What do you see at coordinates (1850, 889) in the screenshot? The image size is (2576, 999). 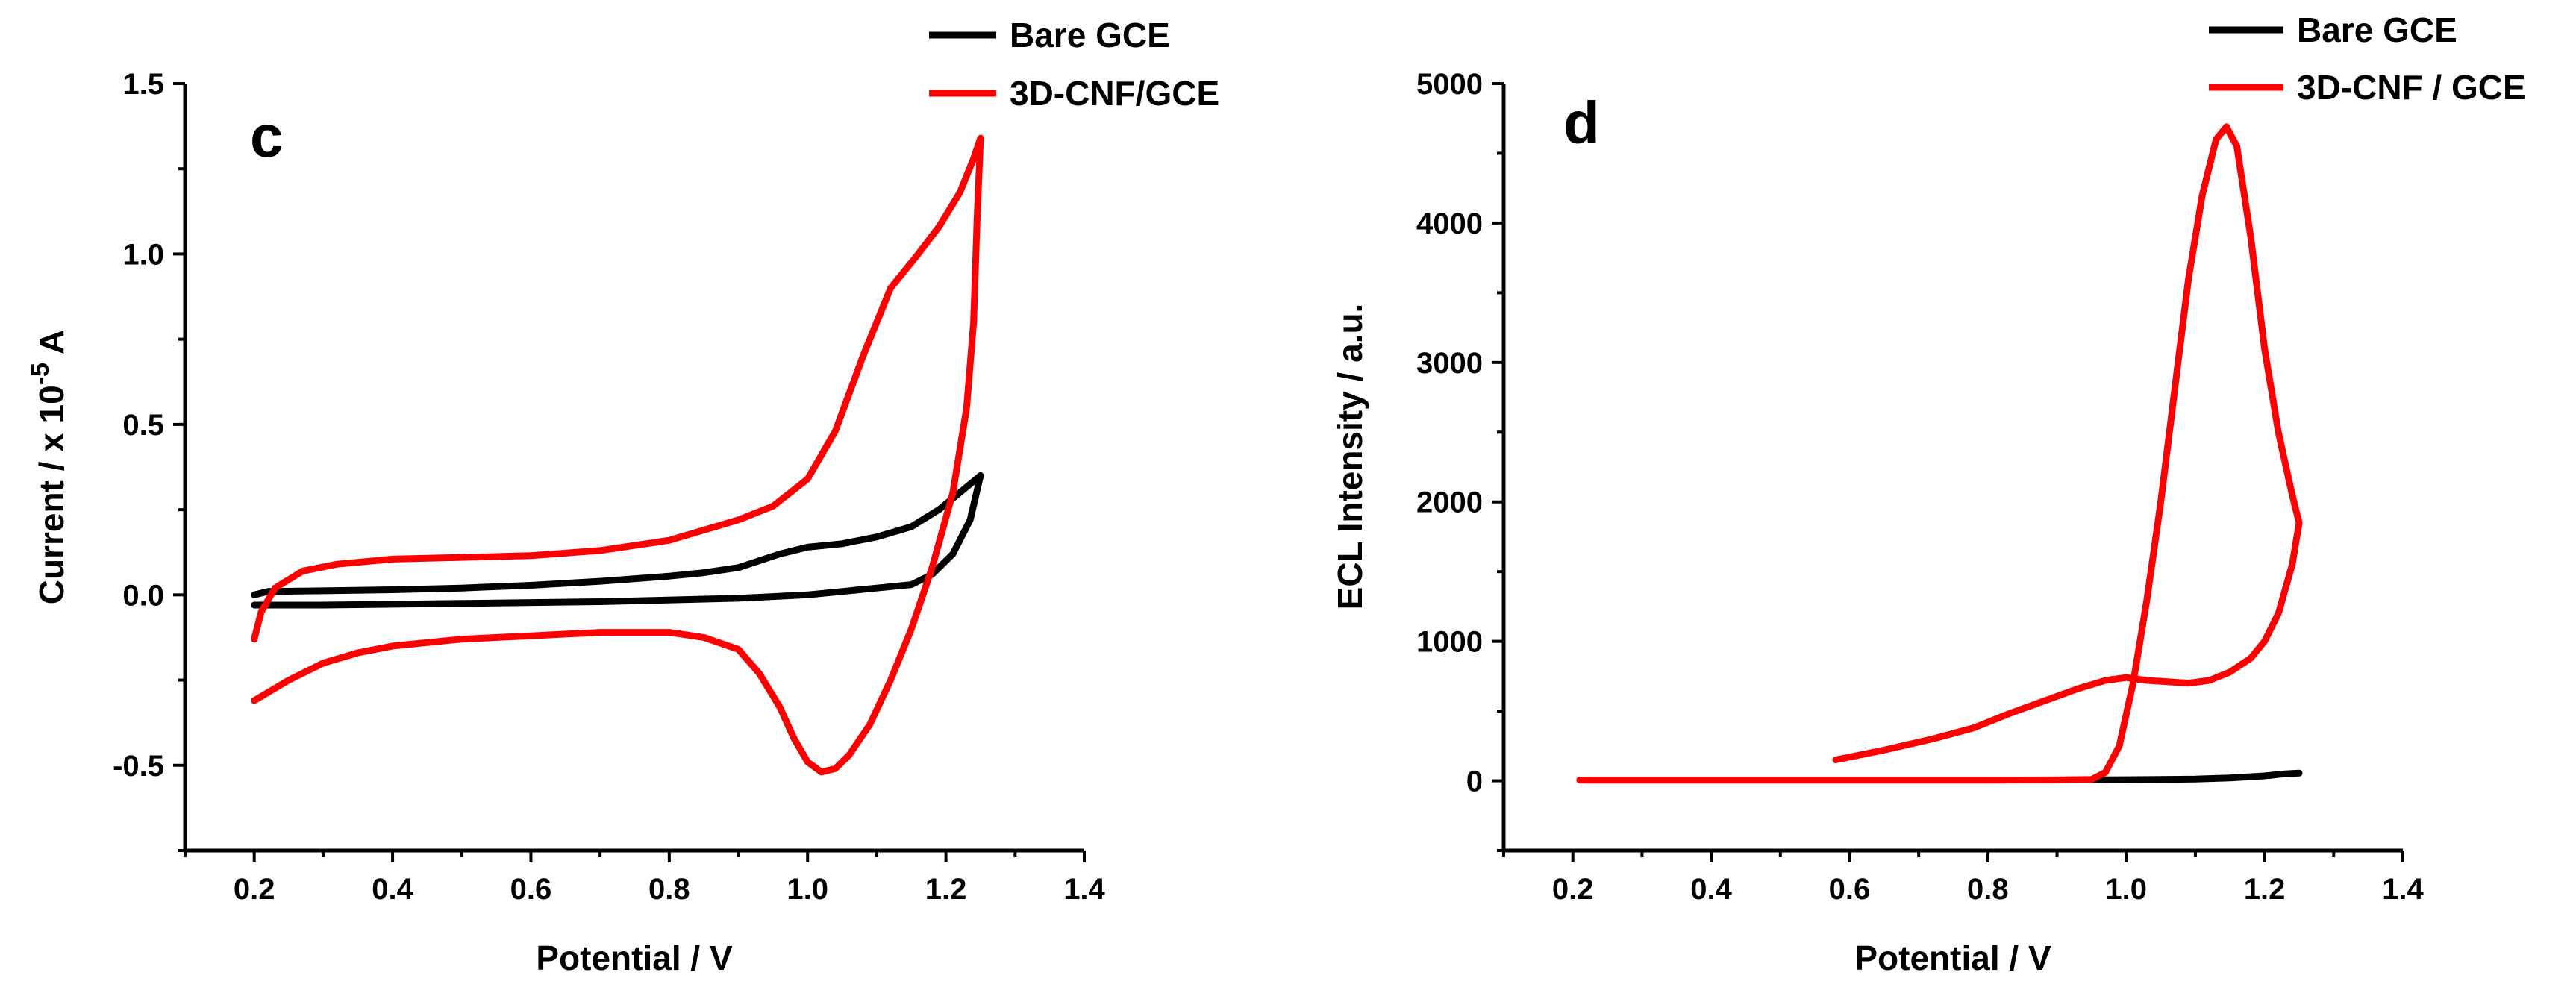 I see `chart-d-x-tick-label: 0.6` at bounding box center [1850, 889].